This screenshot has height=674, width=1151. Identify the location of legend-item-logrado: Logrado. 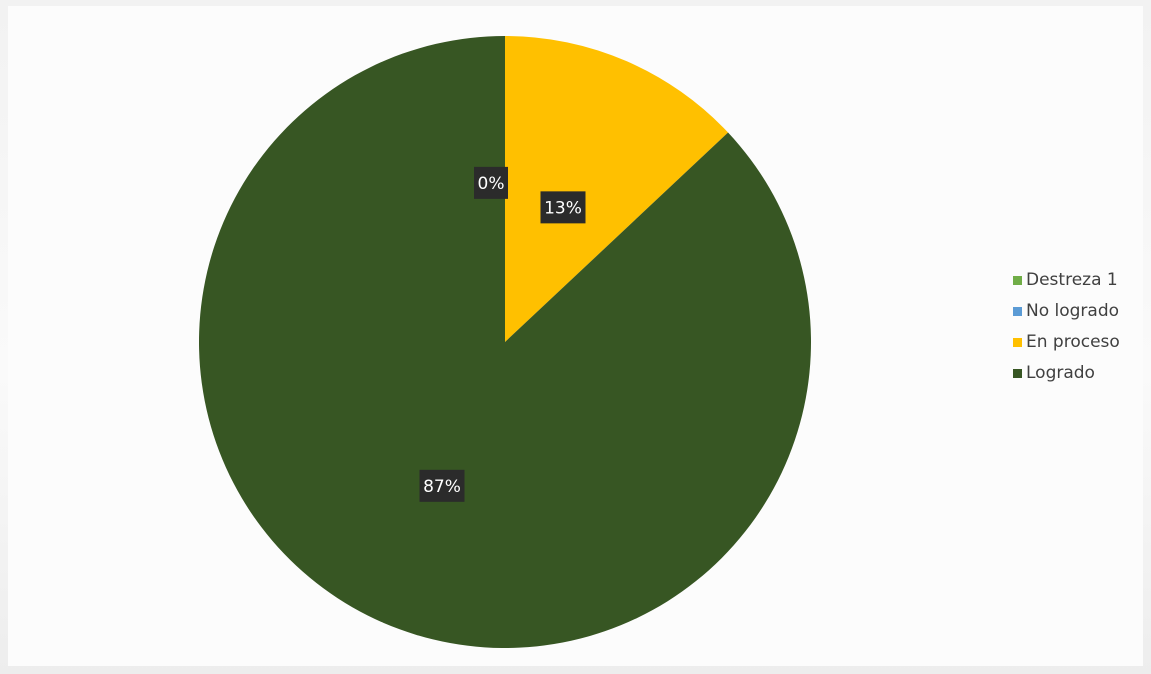
(1078, 373).